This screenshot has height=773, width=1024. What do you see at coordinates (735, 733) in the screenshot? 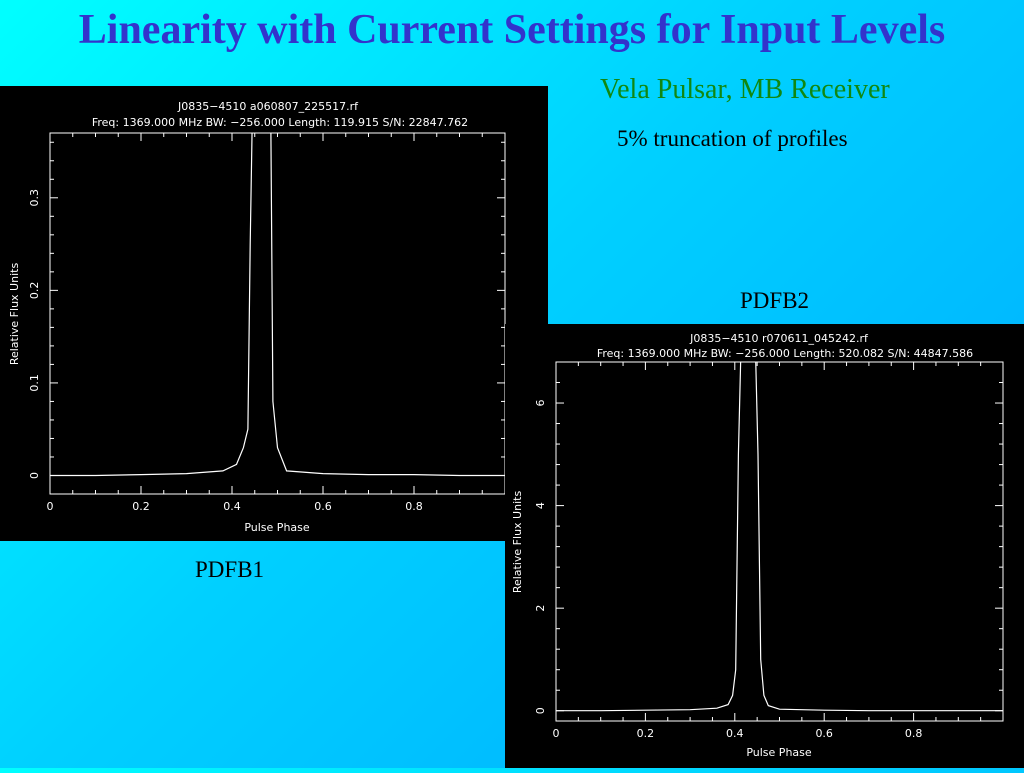
I see `pdfb2-x-tick-label: 0.4` at bounding box center [735, 733].